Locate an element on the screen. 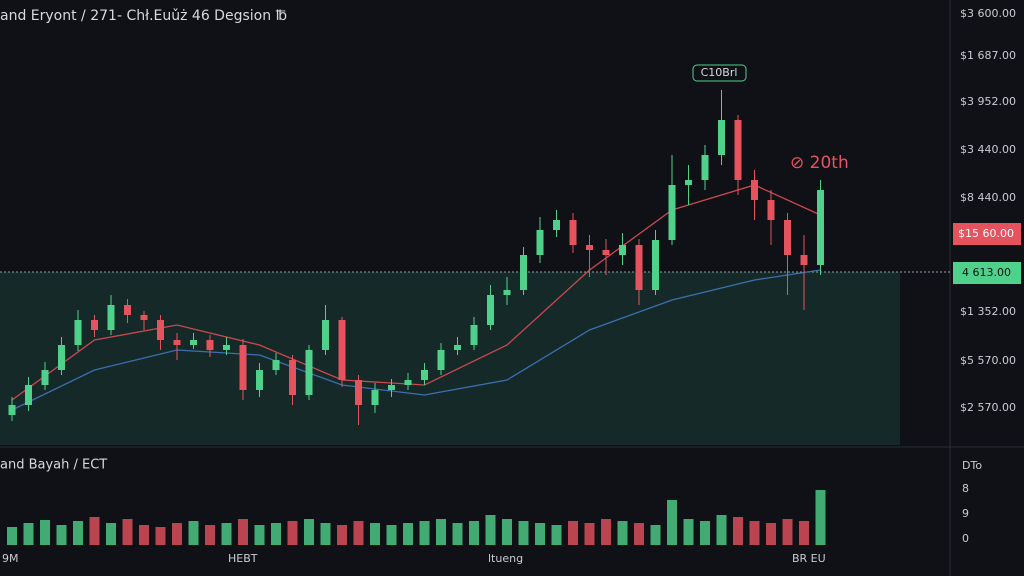  peak-label: C10Brl is located at coordinates (719, 72).